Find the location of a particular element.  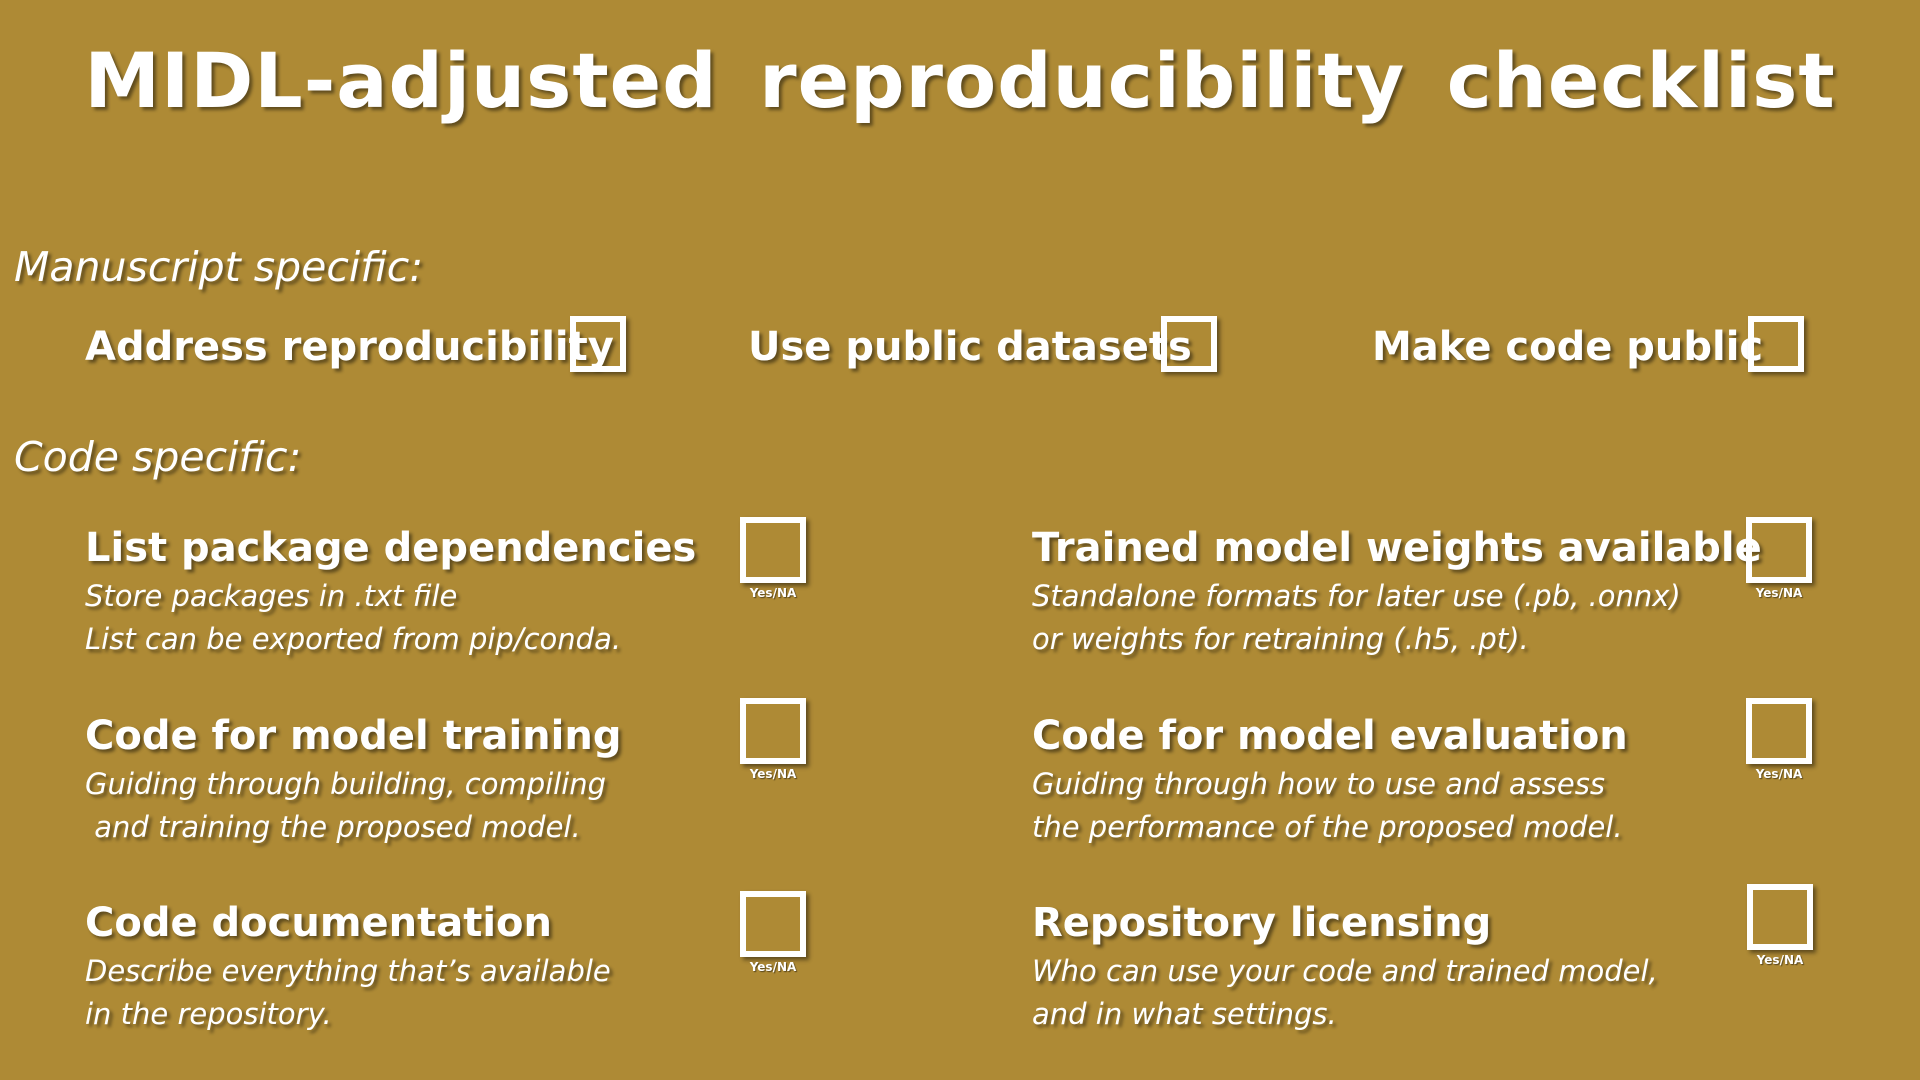

repository-licensing-checkbox is located at coordinates (1780, 917).